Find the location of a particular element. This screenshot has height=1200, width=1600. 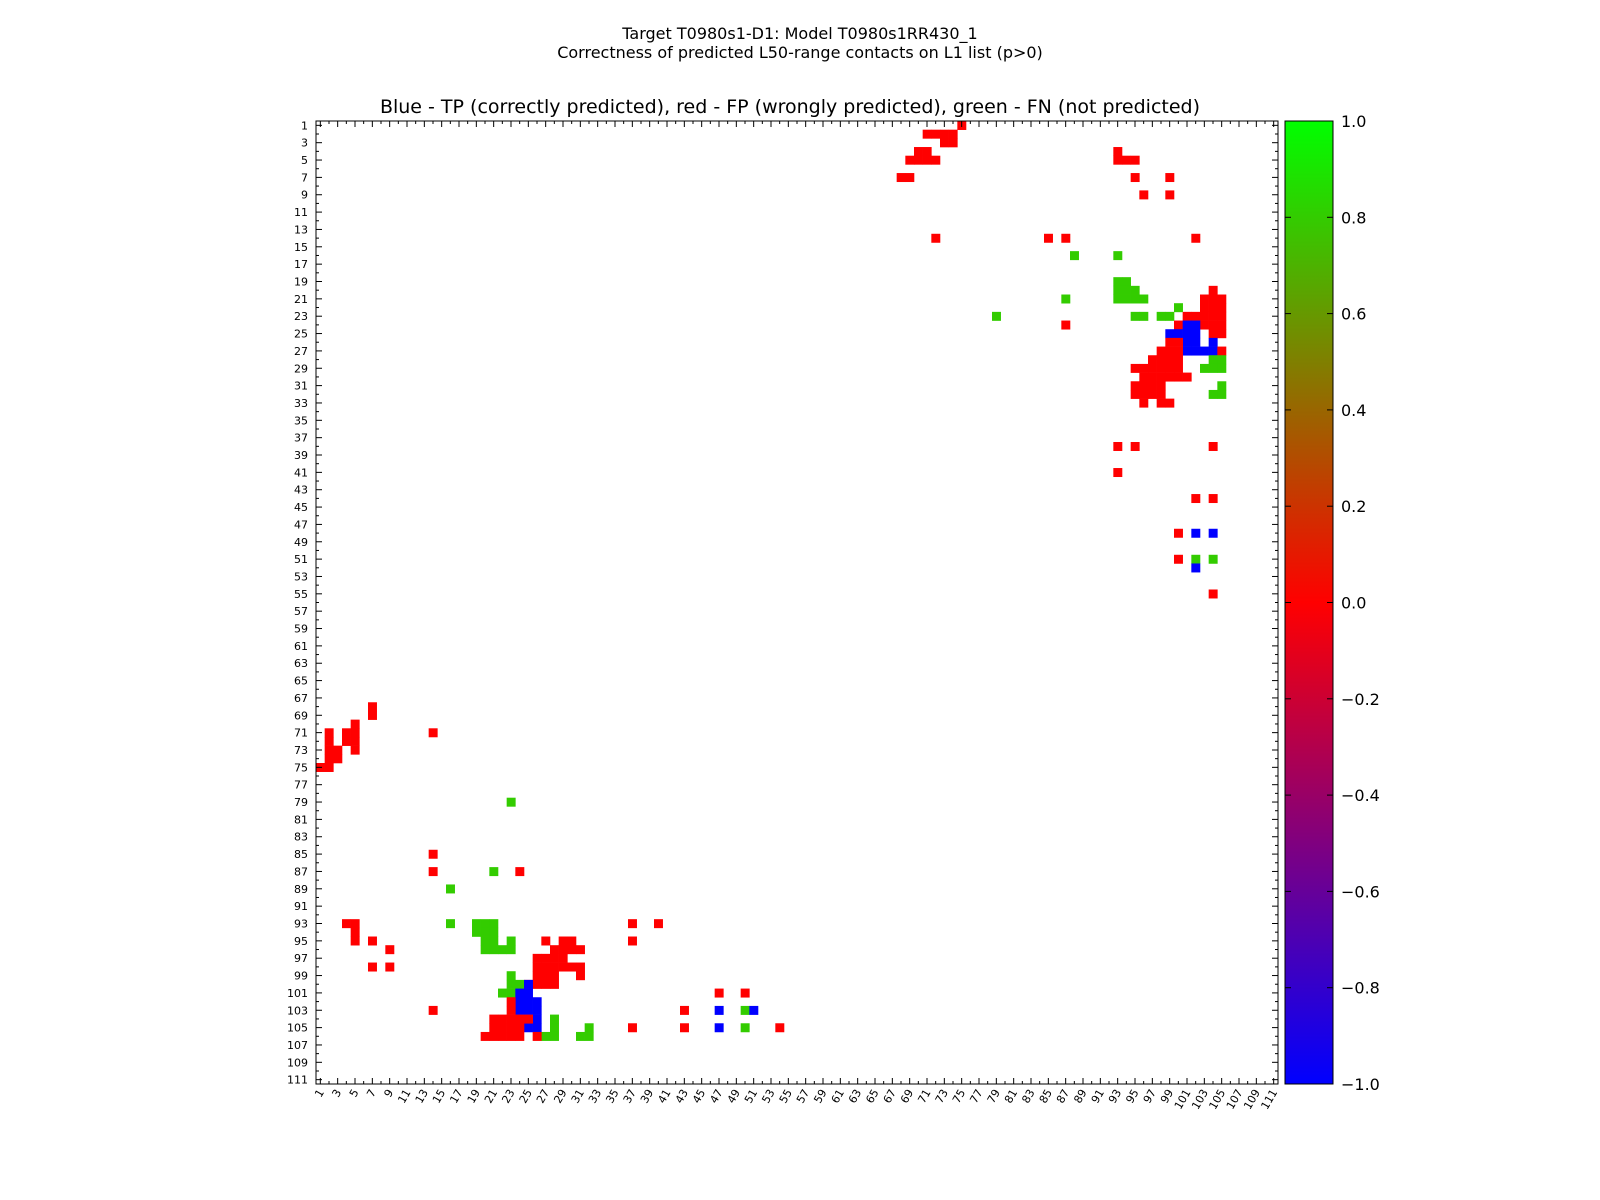

y-tick-label: 71 is located at coordinates (301, 733).